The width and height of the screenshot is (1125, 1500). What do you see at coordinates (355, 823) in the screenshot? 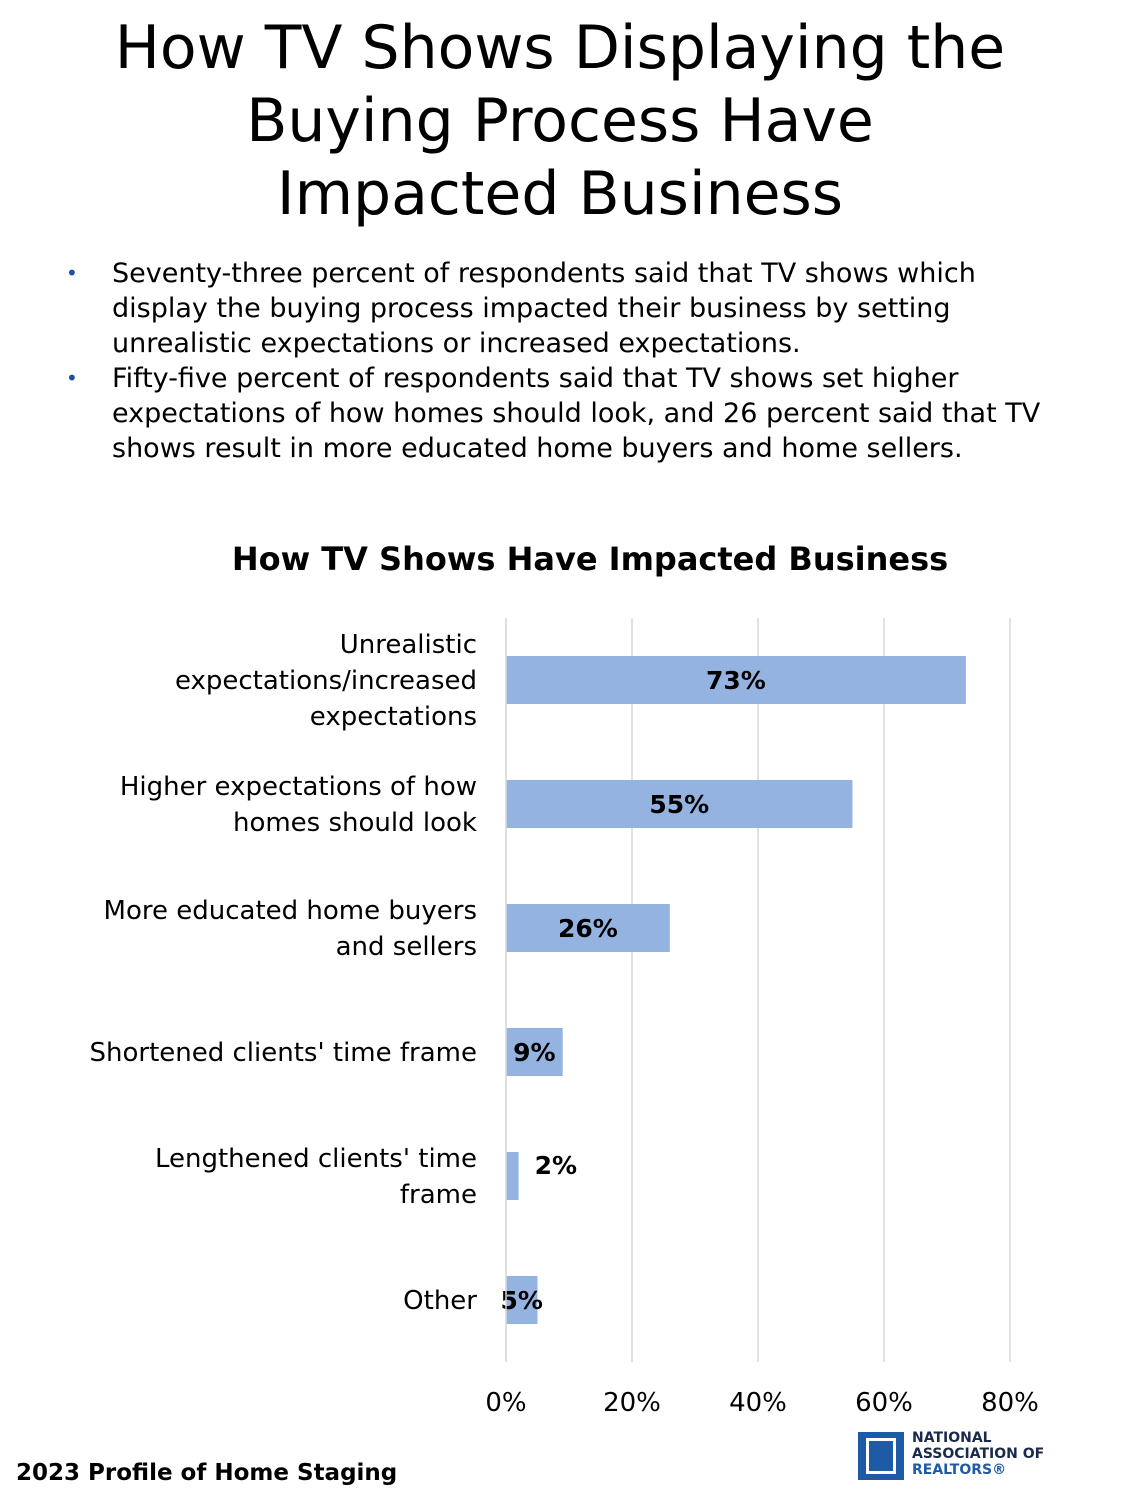
I see `category-label: homes should look` at bounding box center [355, 823].